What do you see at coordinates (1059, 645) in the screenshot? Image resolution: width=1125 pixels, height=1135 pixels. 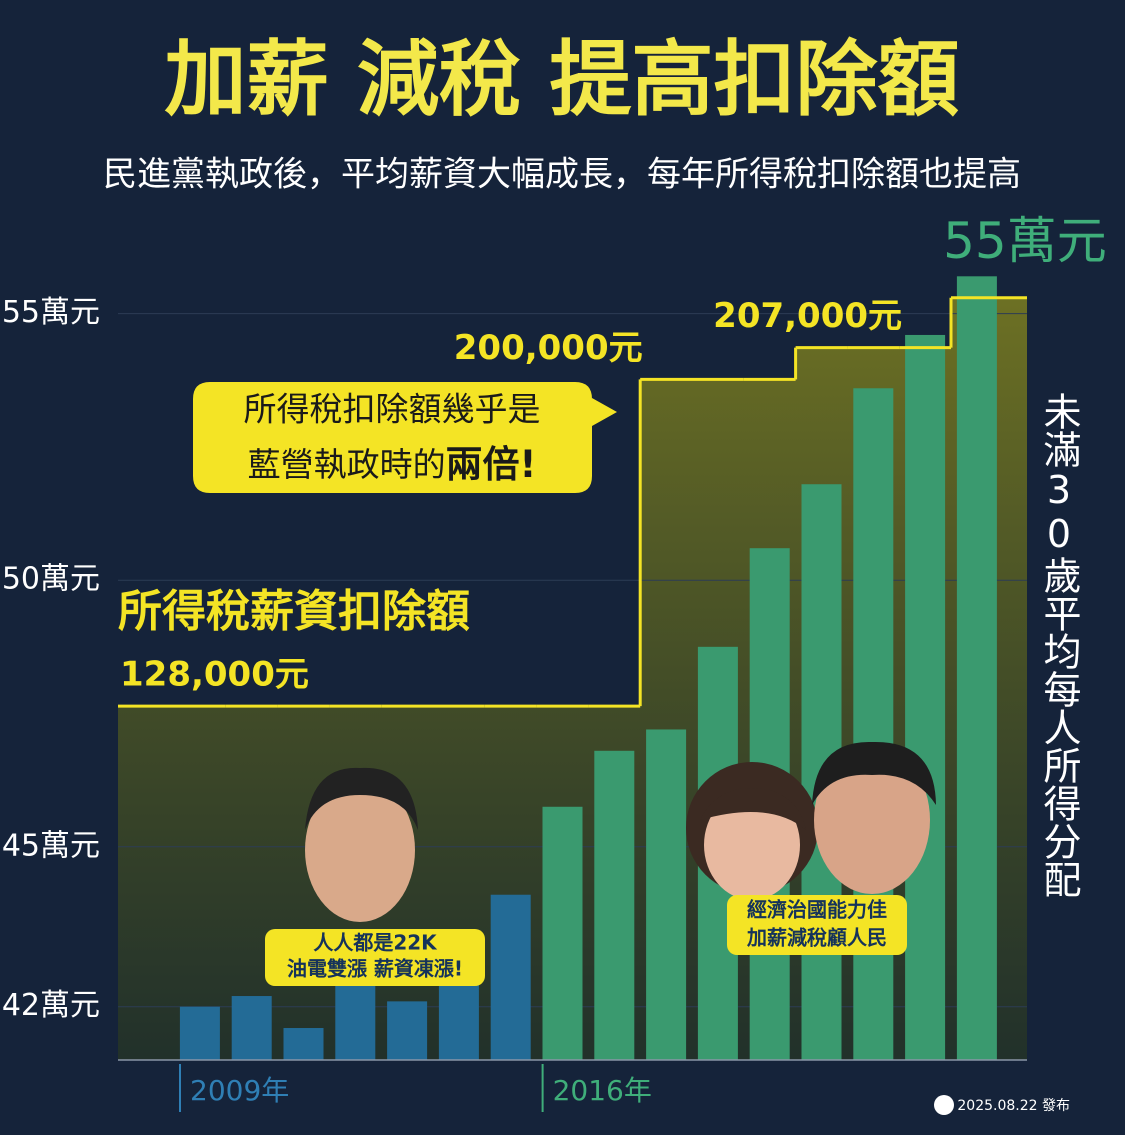 I see `series-label: 未滿30歲平均每人所得分配` at bounding box center [1059, 645].